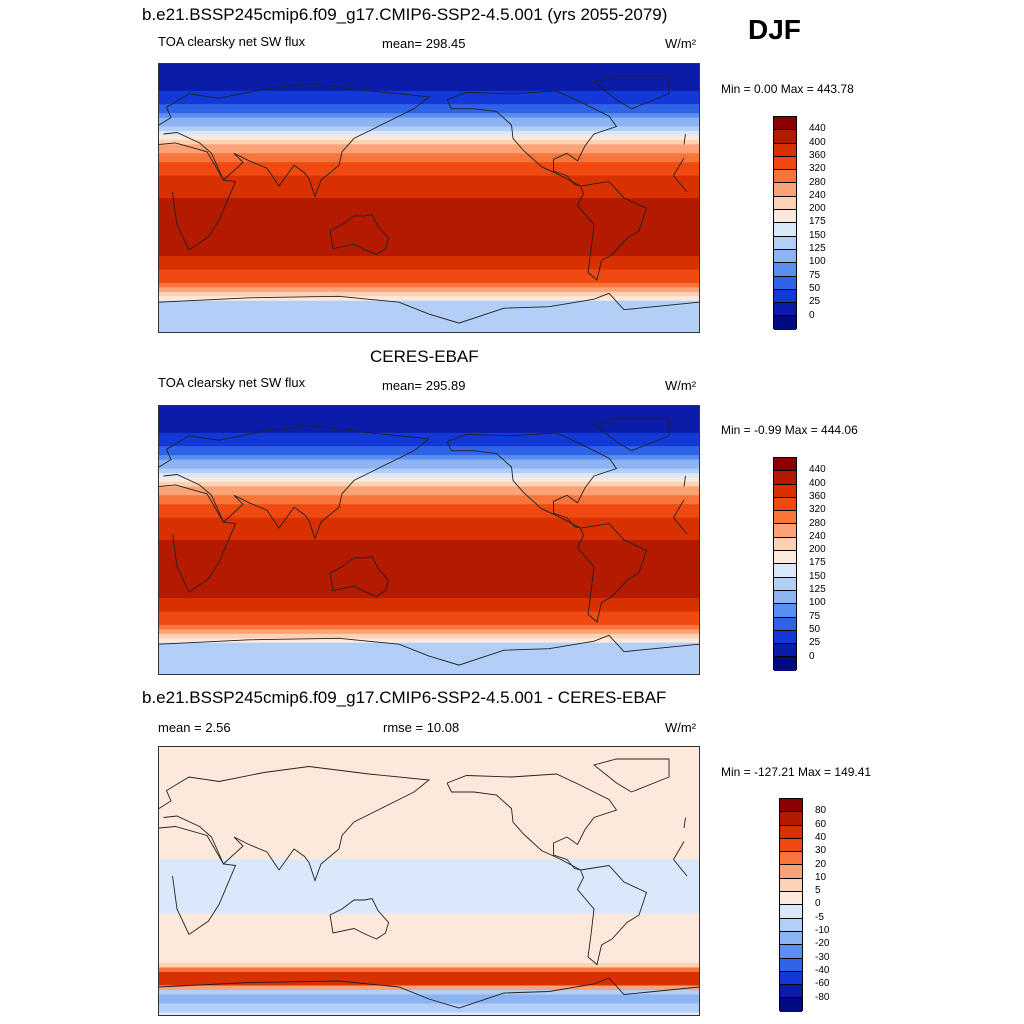  Describe the element at coordinates (194, 727) in the screenshot. I see `panel3-mean-label: mean = 2.56` at that location.